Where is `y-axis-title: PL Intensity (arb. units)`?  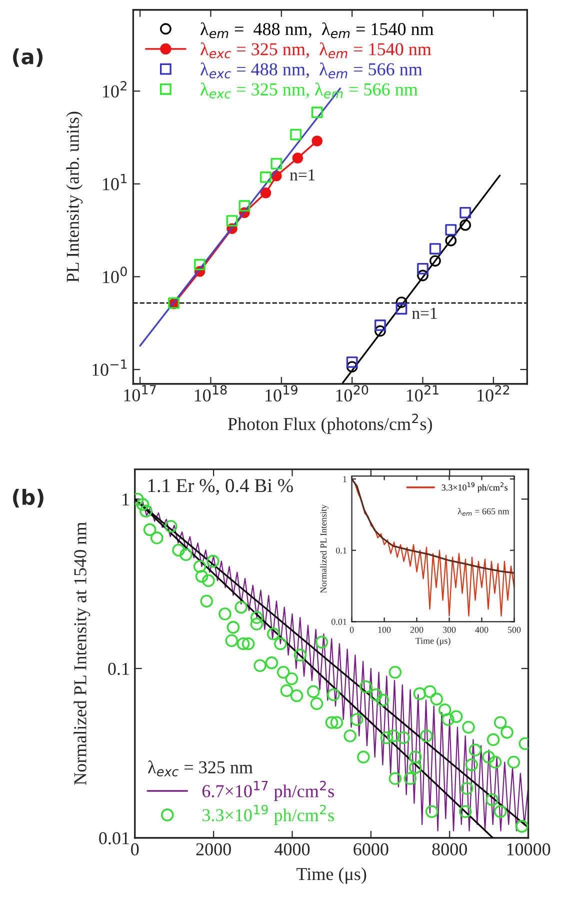 y-axis-title: PL Intensity (arb. units) is located at coordinates (74, 197).